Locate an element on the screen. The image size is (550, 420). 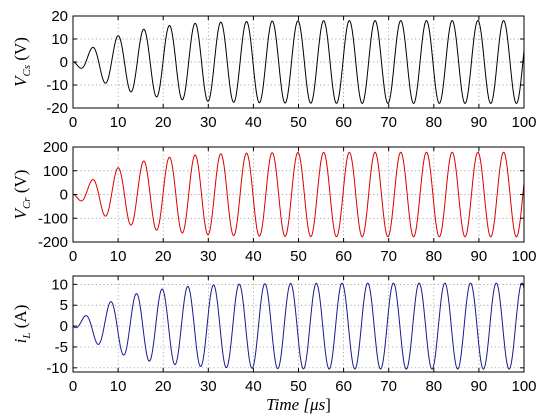
y-axis-label-subscript: L is located at coordinates (27, 336).